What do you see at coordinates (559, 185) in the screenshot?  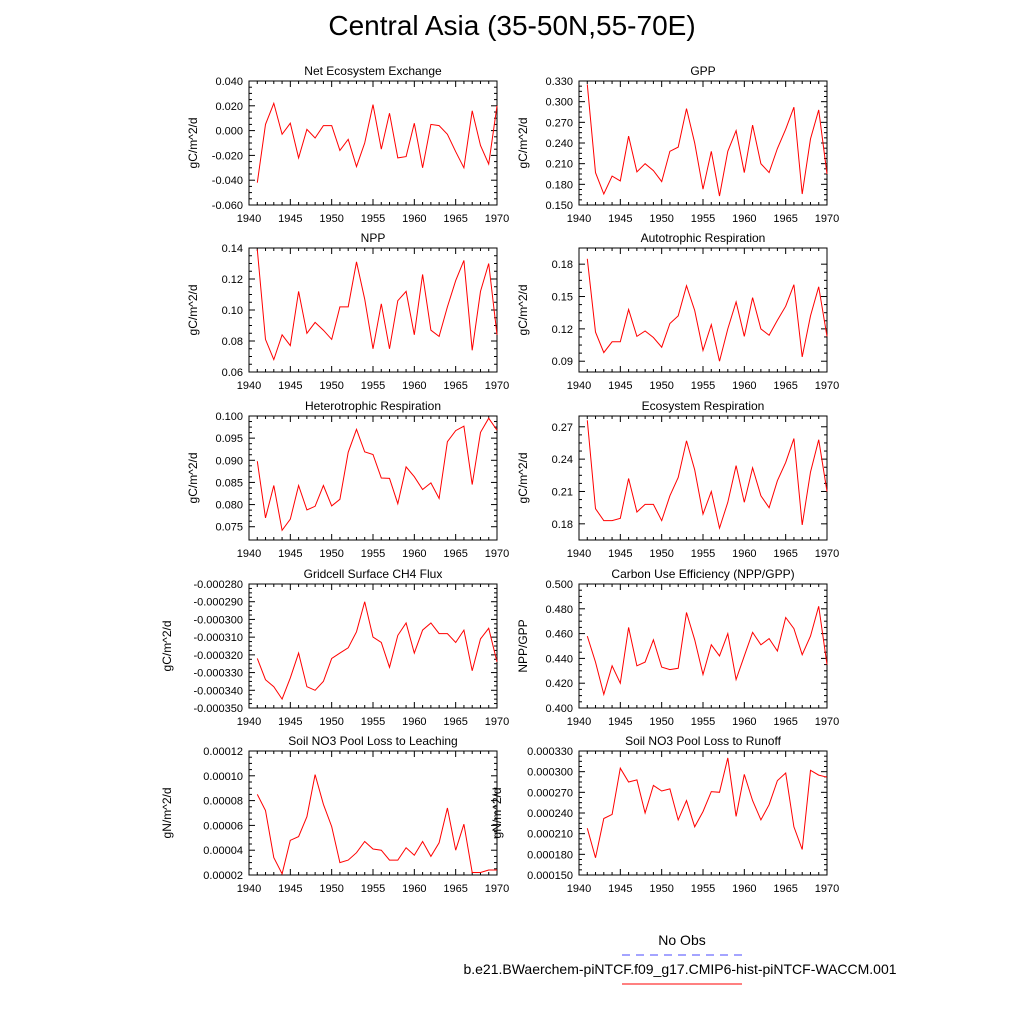 I see `panel-2-gpp-ytick-label: 0.180` at bounding box center [559, 185].